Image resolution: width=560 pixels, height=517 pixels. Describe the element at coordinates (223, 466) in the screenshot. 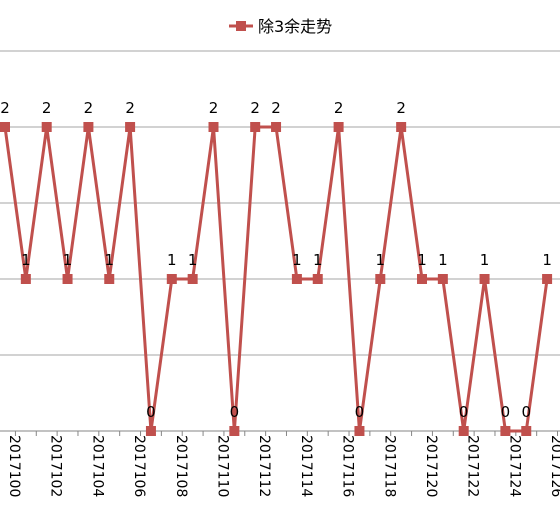

I see `x-tick-label: 2017110` at that location.